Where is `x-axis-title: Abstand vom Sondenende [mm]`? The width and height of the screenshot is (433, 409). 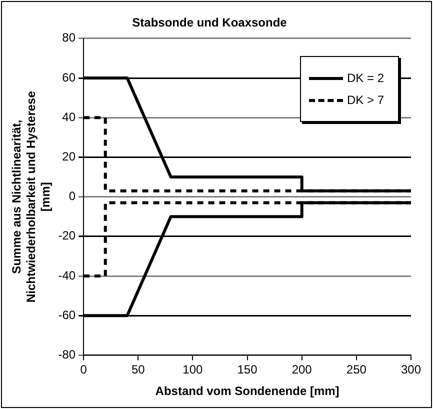 x-axis-title: Abstand vom Sondenende [mm] is located at coordinates (247, 391).